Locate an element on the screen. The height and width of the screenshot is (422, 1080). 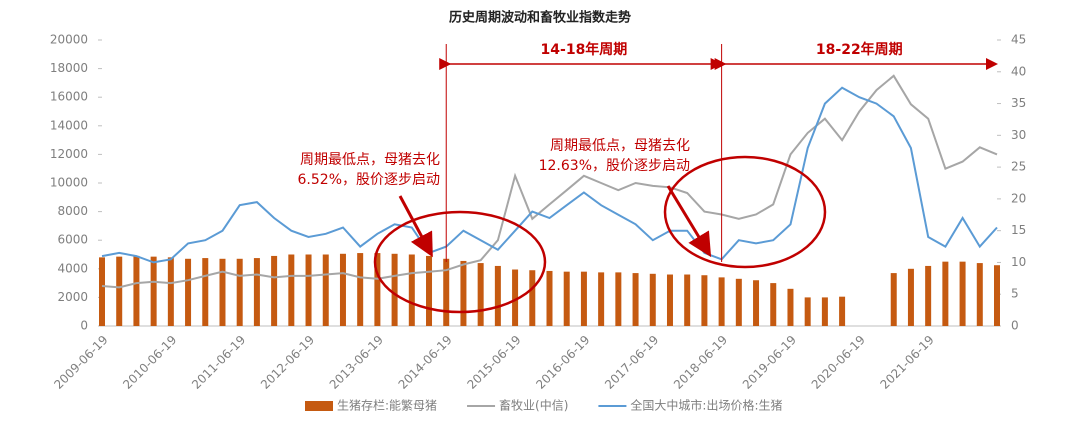
y-tick-label: 20000 is located at coordinates (69, 40).